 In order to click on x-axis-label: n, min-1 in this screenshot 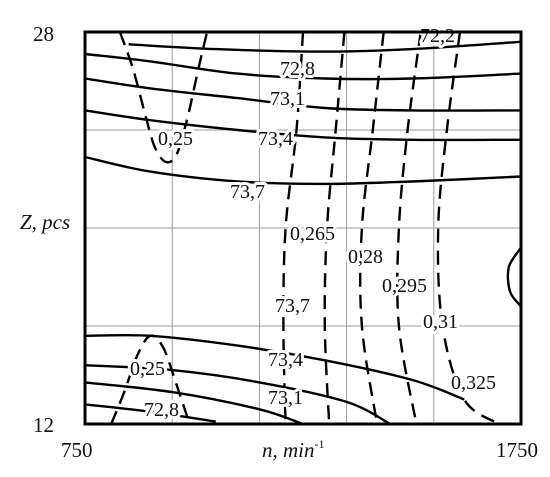, I will do `click(293, 449)`.